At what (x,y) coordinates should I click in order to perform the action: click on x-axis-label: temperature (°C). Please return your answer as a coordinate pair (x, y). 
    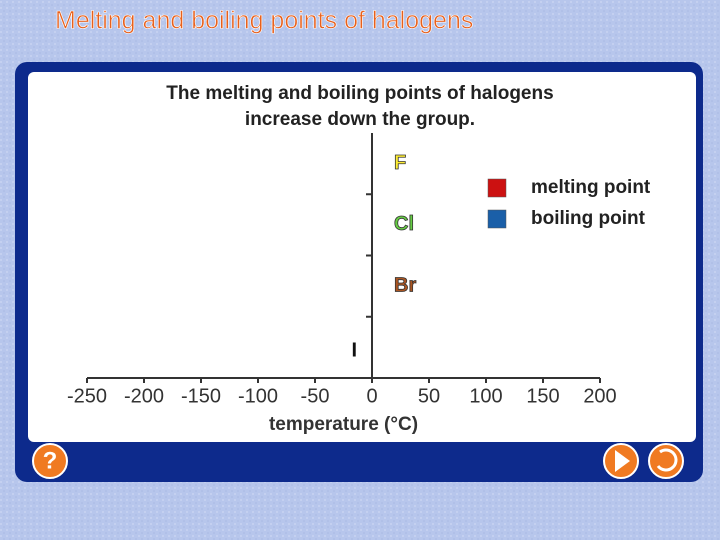
    Looking at the image, I should click on (343, 424).